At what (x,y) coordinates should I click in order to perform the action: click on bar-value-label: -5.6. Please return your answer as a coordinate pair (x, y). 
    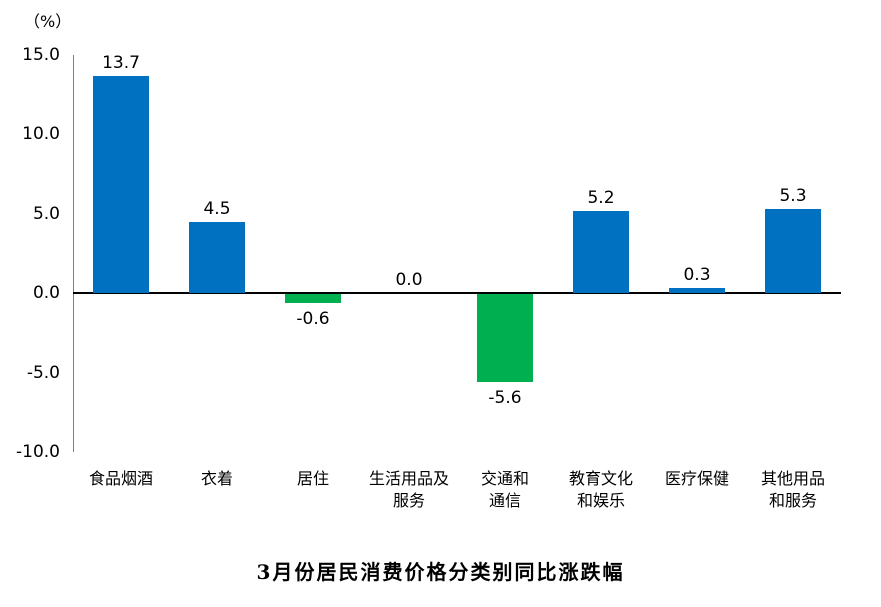
    Looking at the image, I should click on (505, 398).